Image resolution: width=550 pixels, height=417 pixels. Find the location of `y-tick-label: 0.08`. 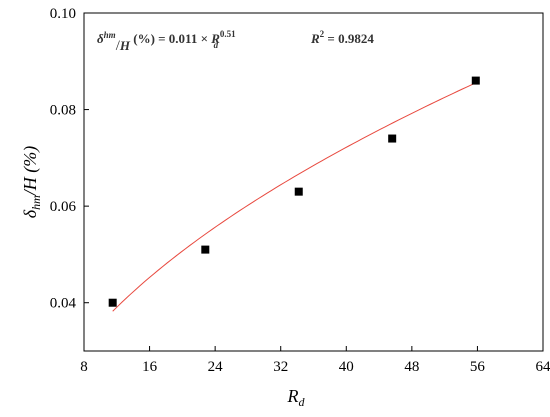

y-tick-label: 0.08 is located at coordinates (63, 111).